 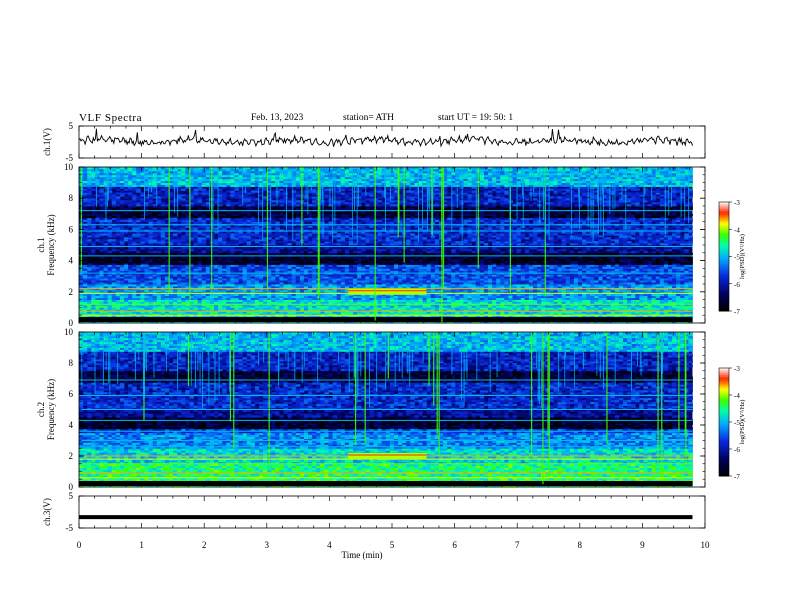 I want to click on y-tick-label: -5, so click(x=70, y=528).